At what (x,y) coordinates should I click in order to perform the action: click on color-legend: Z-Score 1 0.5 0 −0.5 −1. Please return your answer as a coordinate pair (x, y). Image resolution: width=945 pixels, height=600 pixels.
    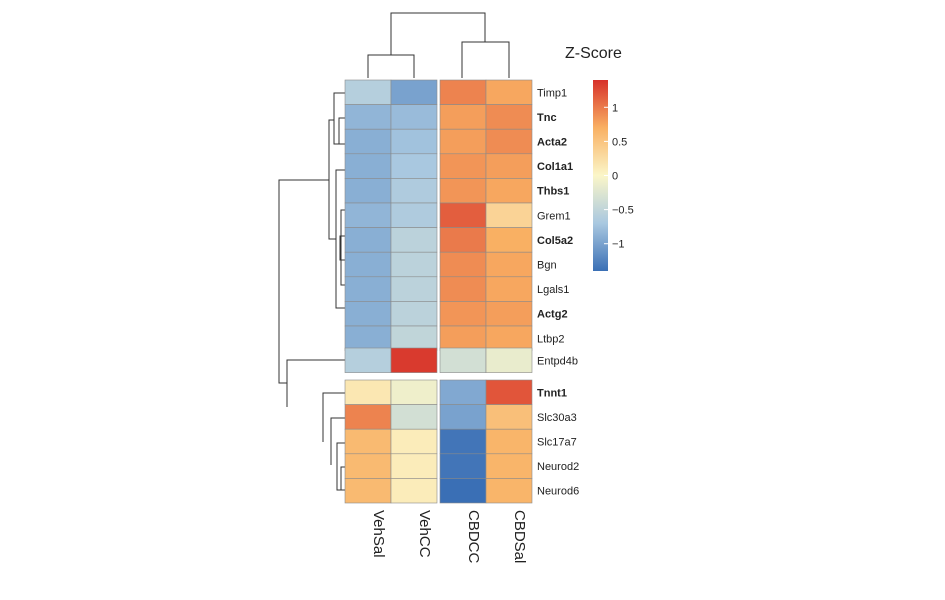
    Looking at the image, I should click on (599, 158).